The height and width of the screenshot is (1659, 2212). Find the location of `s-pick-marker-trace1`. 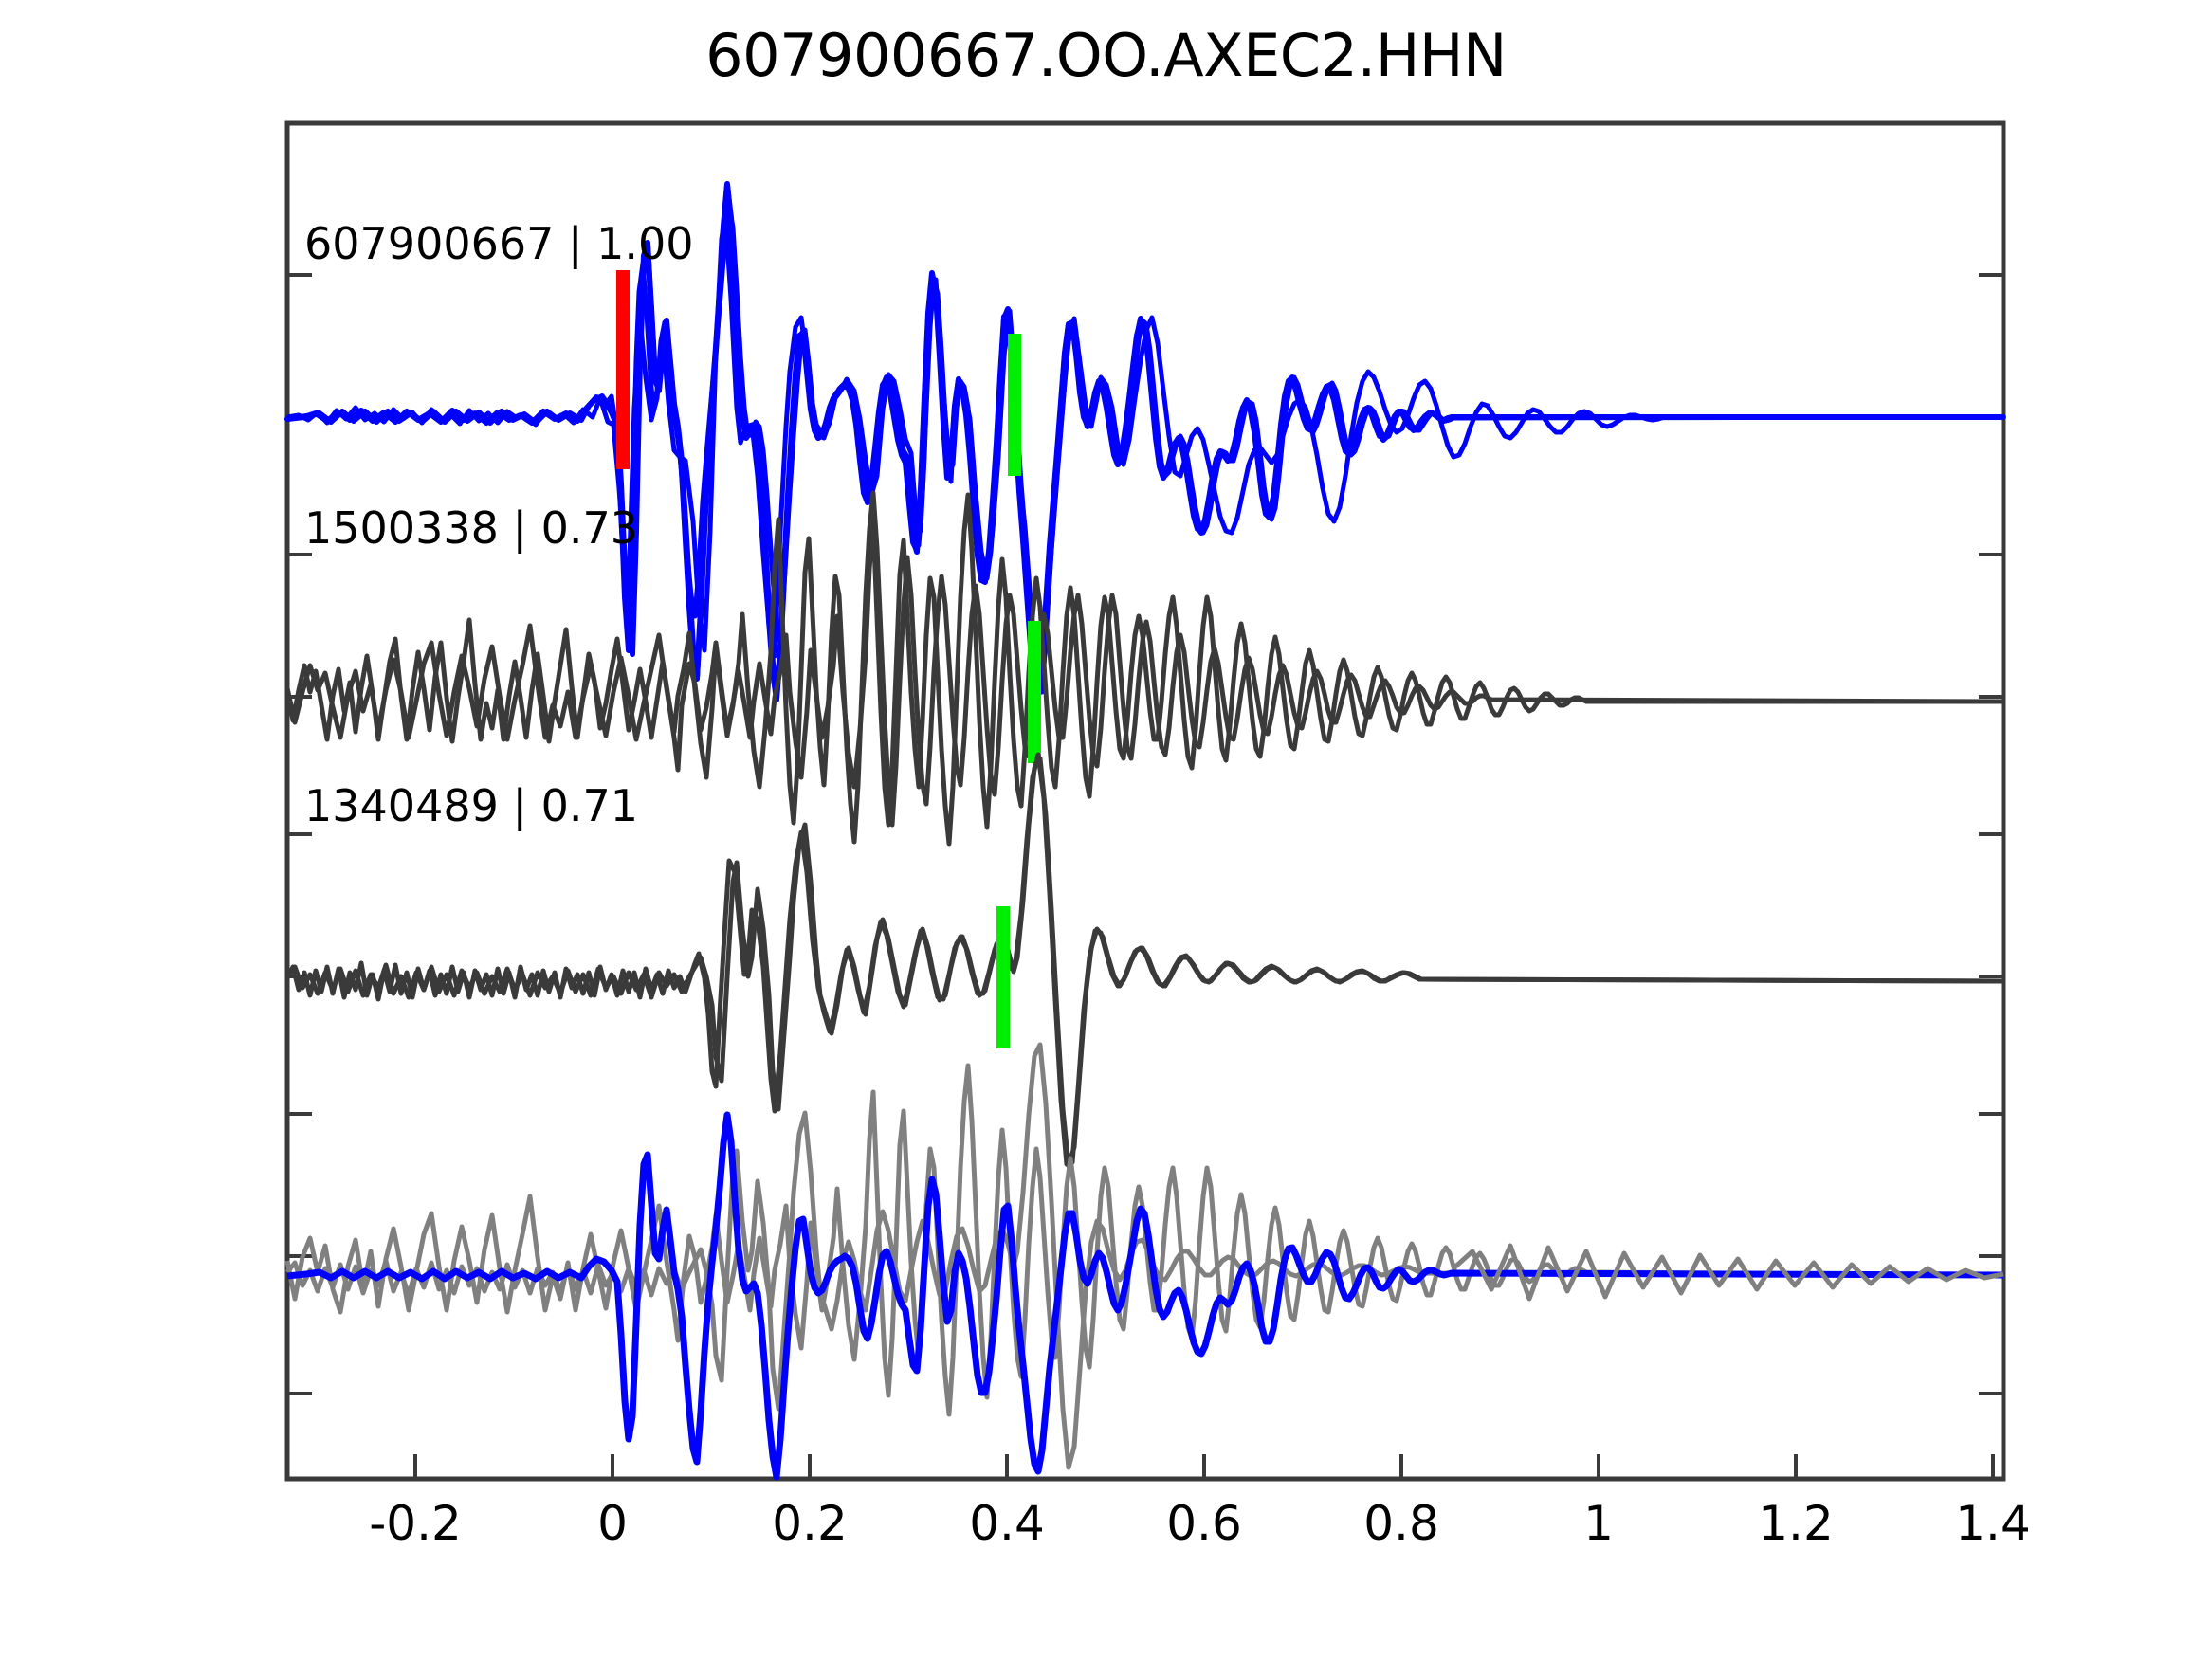

s-pick-marker-trace1 is located at coordinates (1014, 405).